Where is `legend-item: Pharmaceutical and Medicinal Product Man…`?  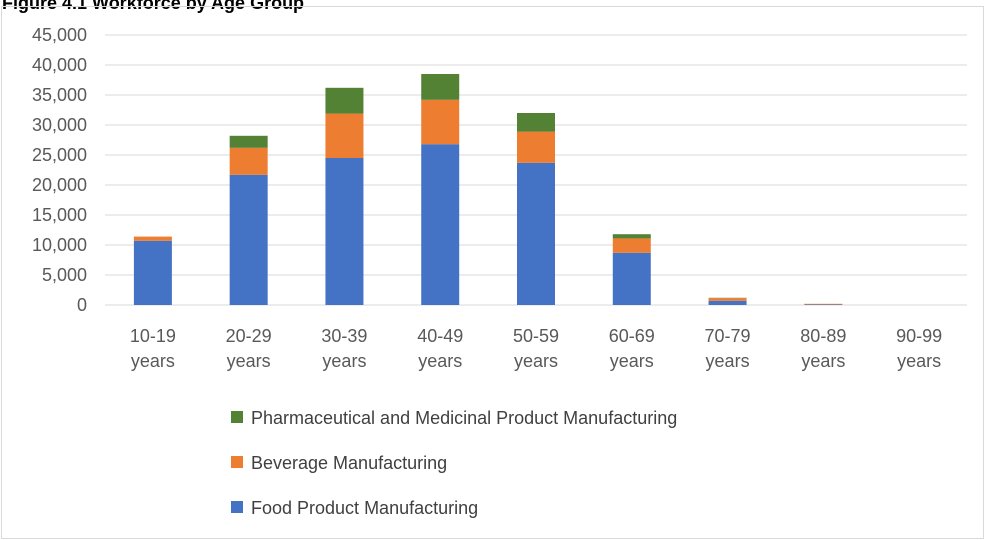
legend-item: Pharmaceutical and Medicinal Product Man… is located at coordinates (454, 418).